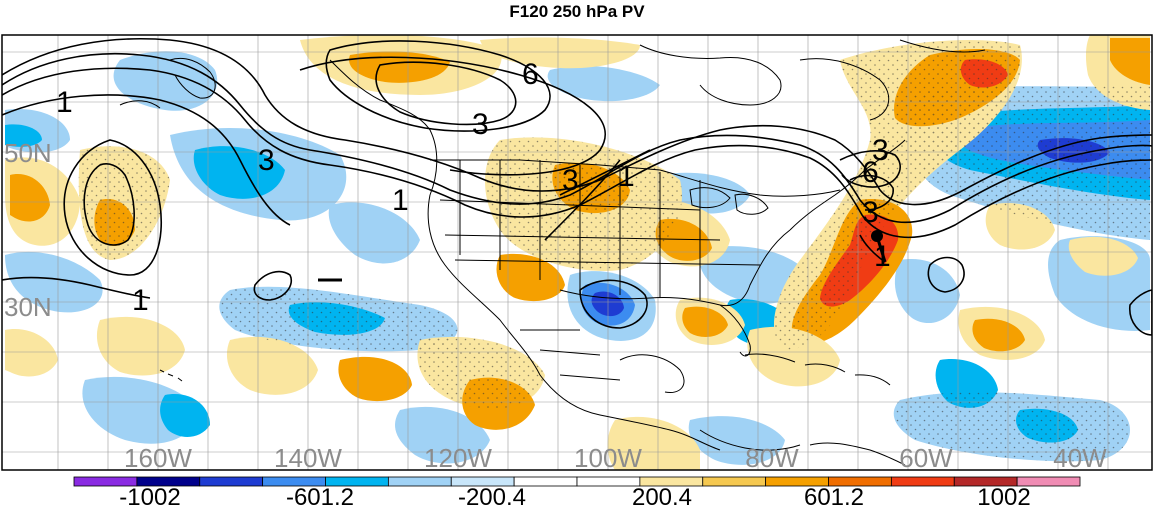  I want to click on latitude-labels: 50N 30N, so click(28, 230).